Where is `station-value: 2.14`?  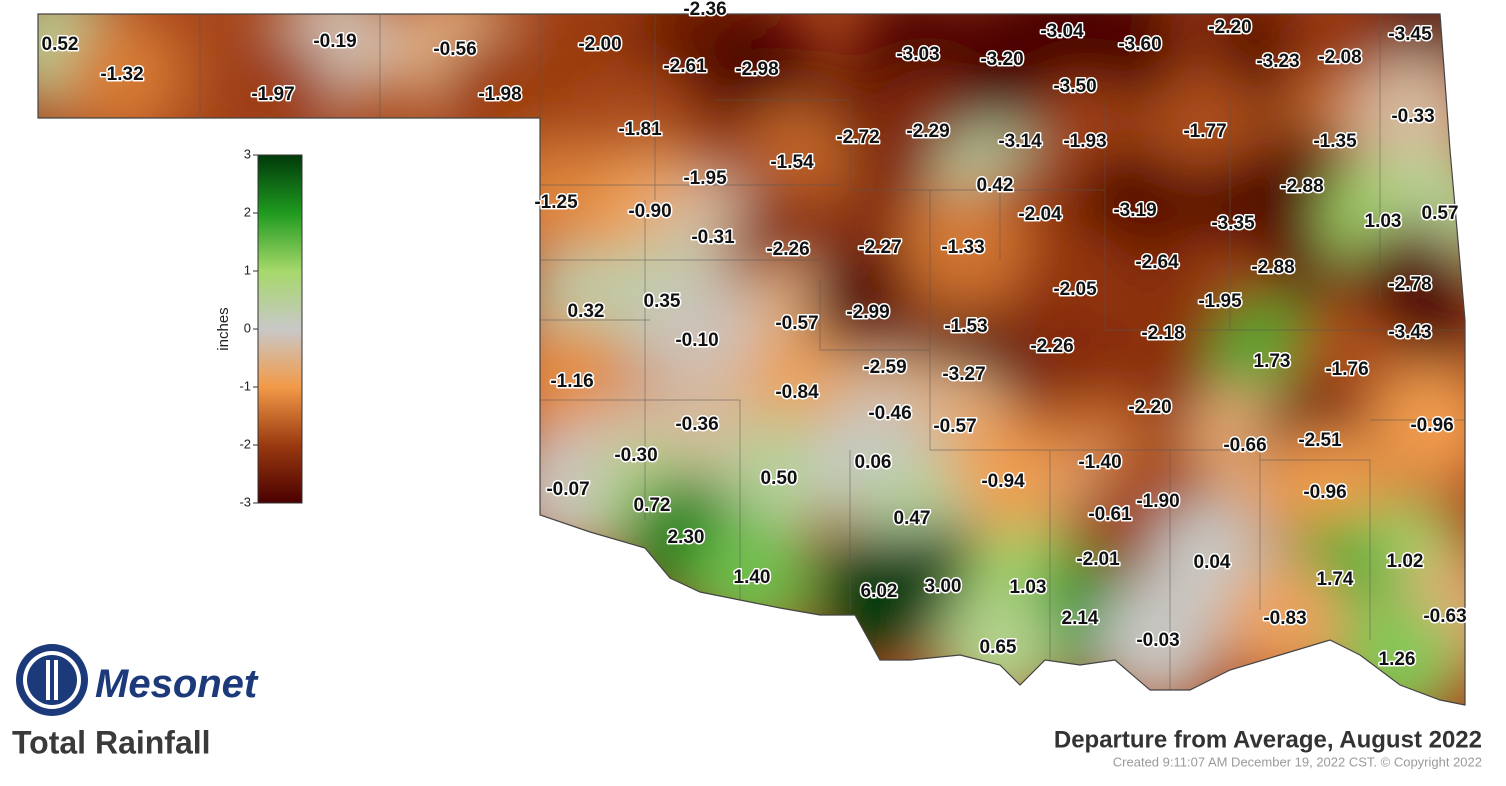
station-value: 2.14 is located at coordinates (1080, 618).